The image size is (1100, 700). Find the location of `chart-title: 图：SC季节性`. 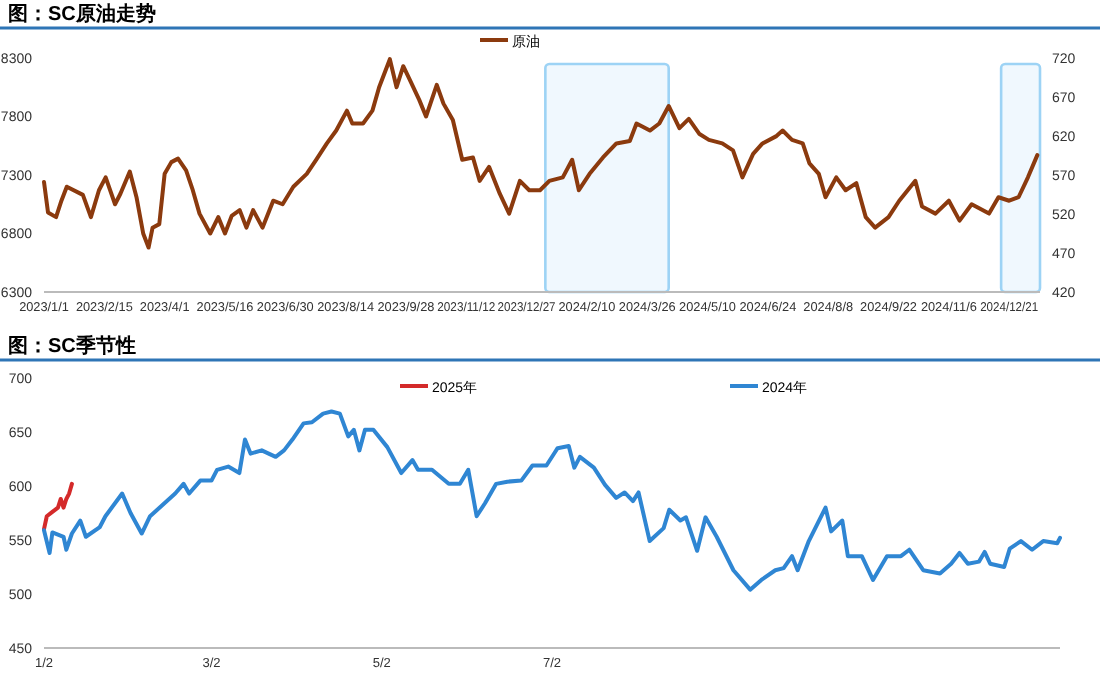

chart-title: 图：SC季节性 is located at coordinates (72, 346).